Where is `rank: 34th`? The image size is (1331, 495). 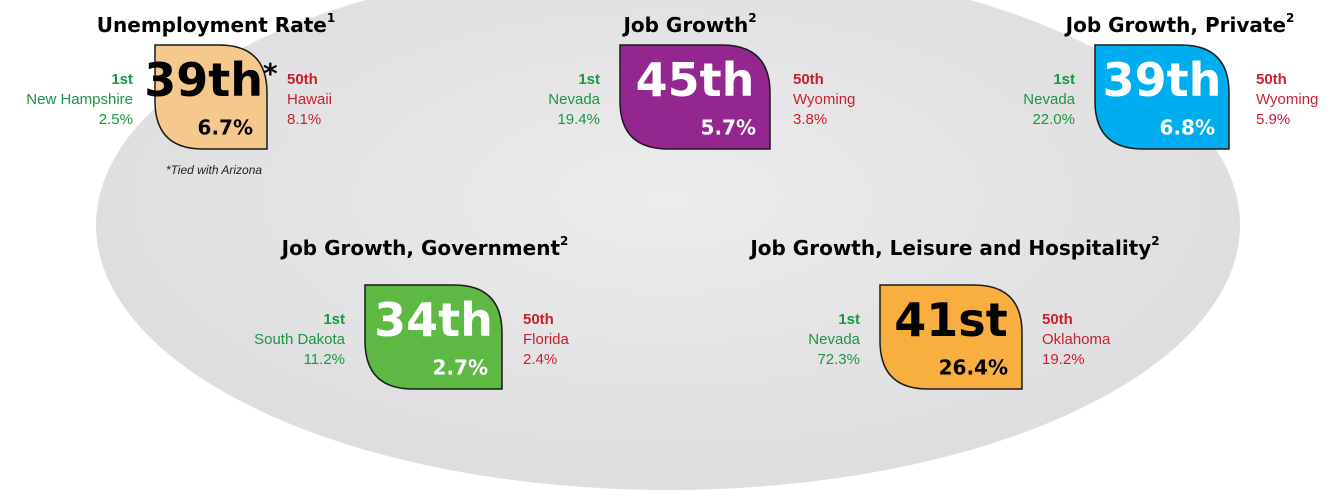
rank: 34th is located at coordinates (433, 320).